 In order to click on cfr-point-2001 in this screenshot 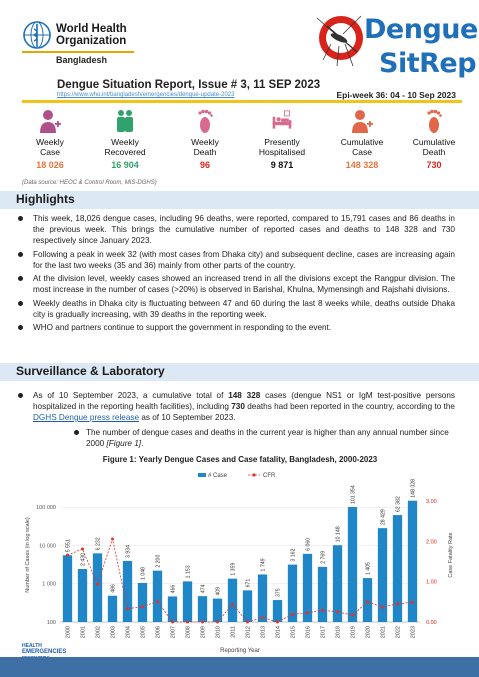, I will do `click(82, 549)`.